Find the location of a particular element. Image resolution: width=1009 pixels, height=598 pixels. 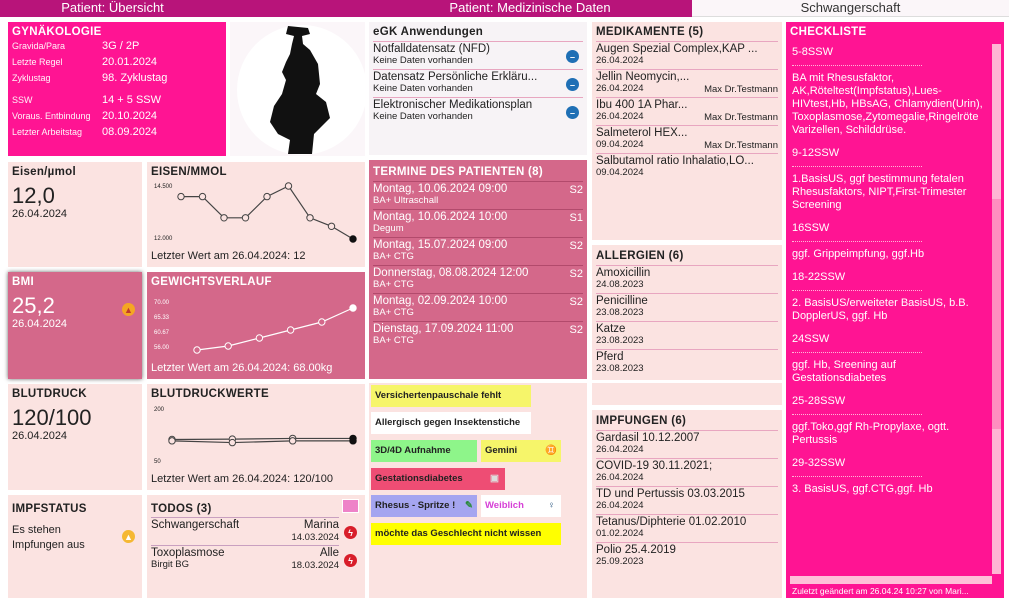

eisen-title: Eisen/µmol is located at coordinates (44, 172).